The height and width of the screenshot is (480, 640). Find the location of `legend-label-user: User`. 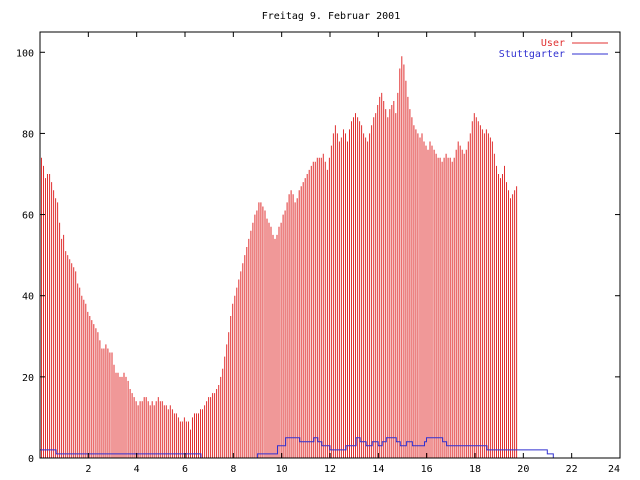

legend-label-user: User is located at coordinates (553, 43).